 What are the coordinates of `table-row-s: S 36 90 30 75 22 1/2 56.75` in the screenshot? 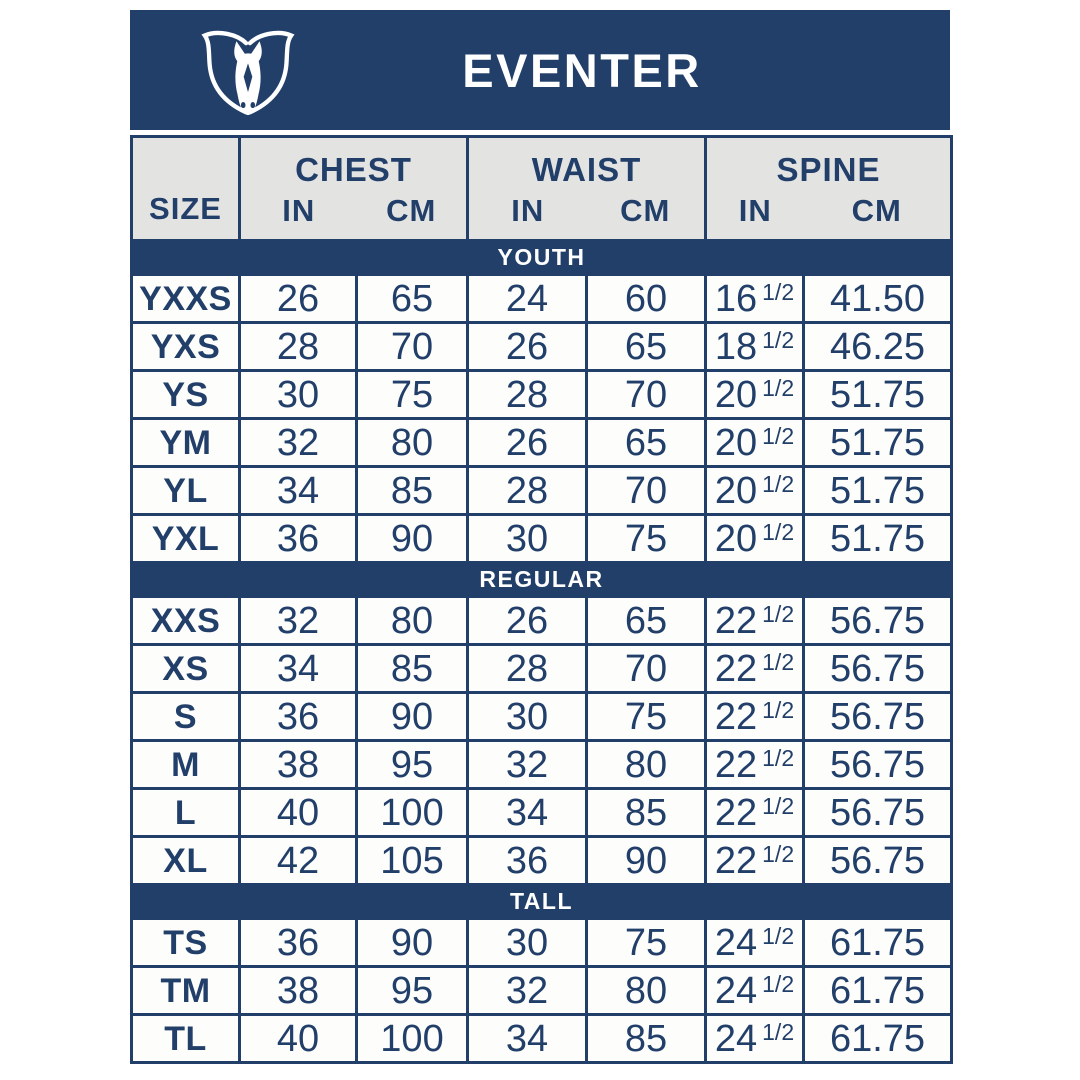 It's located at (542, 716).